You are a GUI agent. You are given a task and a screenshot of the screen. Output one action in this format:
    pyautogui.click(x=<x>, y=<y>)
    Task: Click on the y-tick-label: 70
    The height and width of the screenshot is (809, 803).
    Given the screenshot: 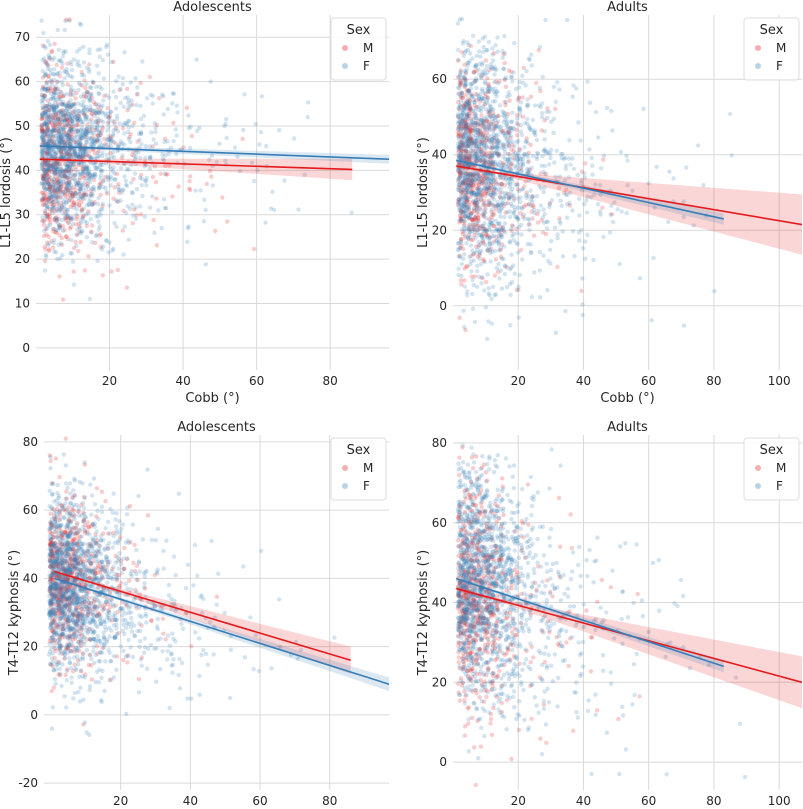 What is the action you would take?
    pyautogui.click(x=22, y=37)
    